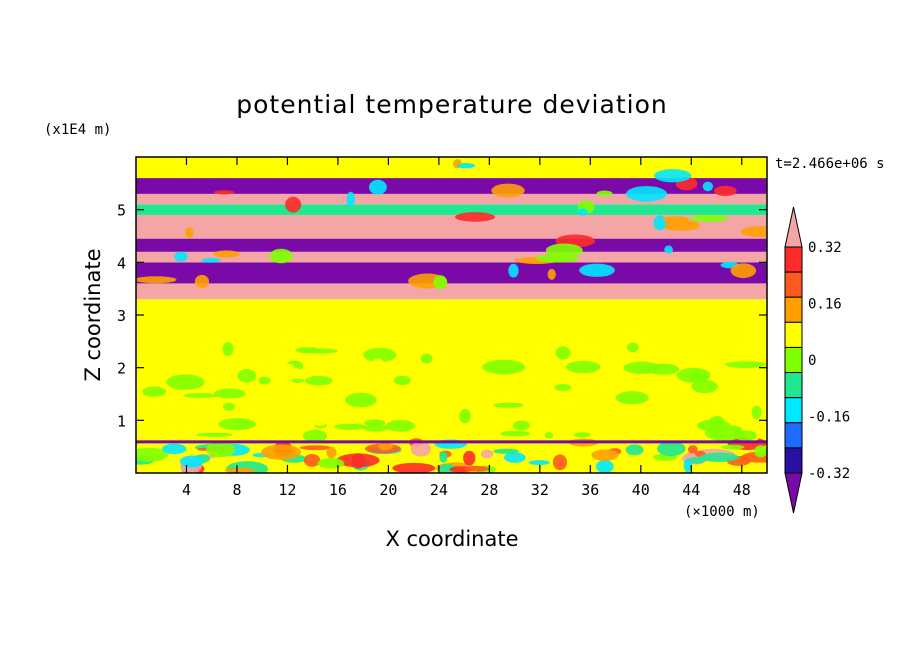 The width and height of the screenshot is (904, 654). Describe the element at coordinates (121, 369) in the screenshot. I see `y-tick-label: 2` at that location.